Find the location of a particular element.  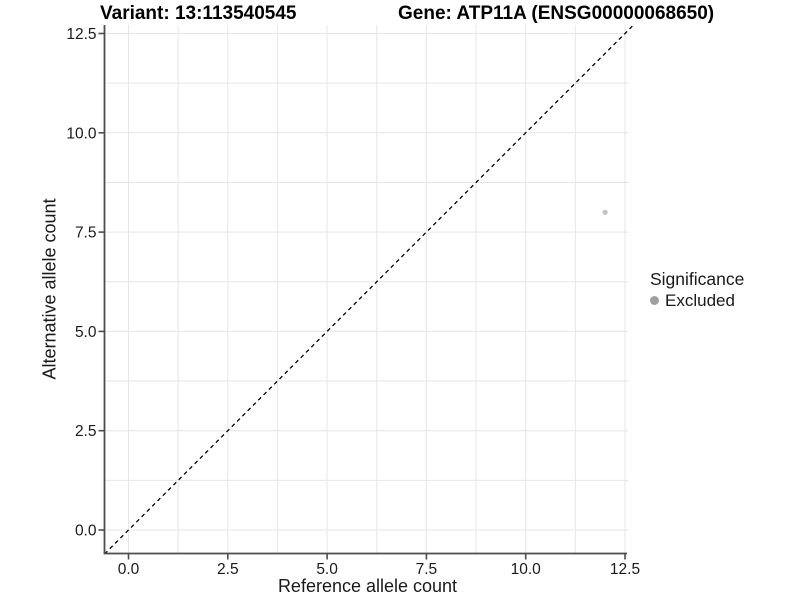

x-tick-label: 12.5 is located at coordinates (625, 569).